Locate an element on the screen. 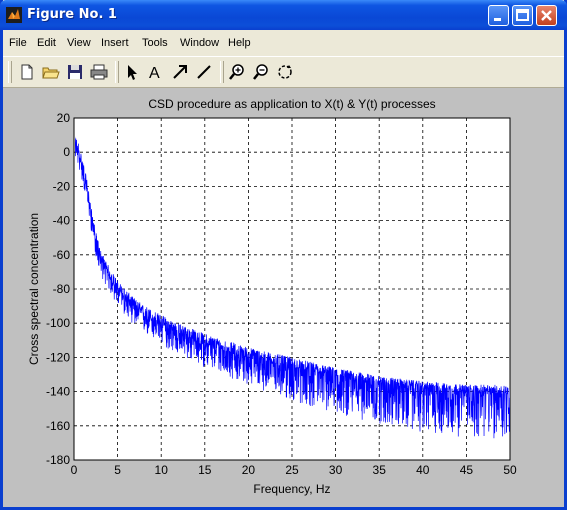  rotate-icon is located at coordinates (285, 72).